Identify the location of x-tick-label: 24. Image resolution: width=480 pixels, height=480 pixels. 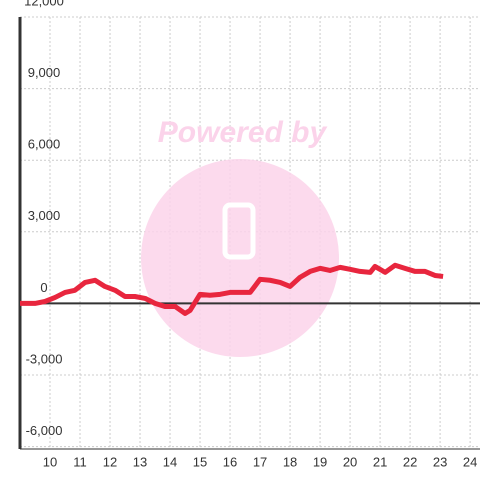
(470, 461).